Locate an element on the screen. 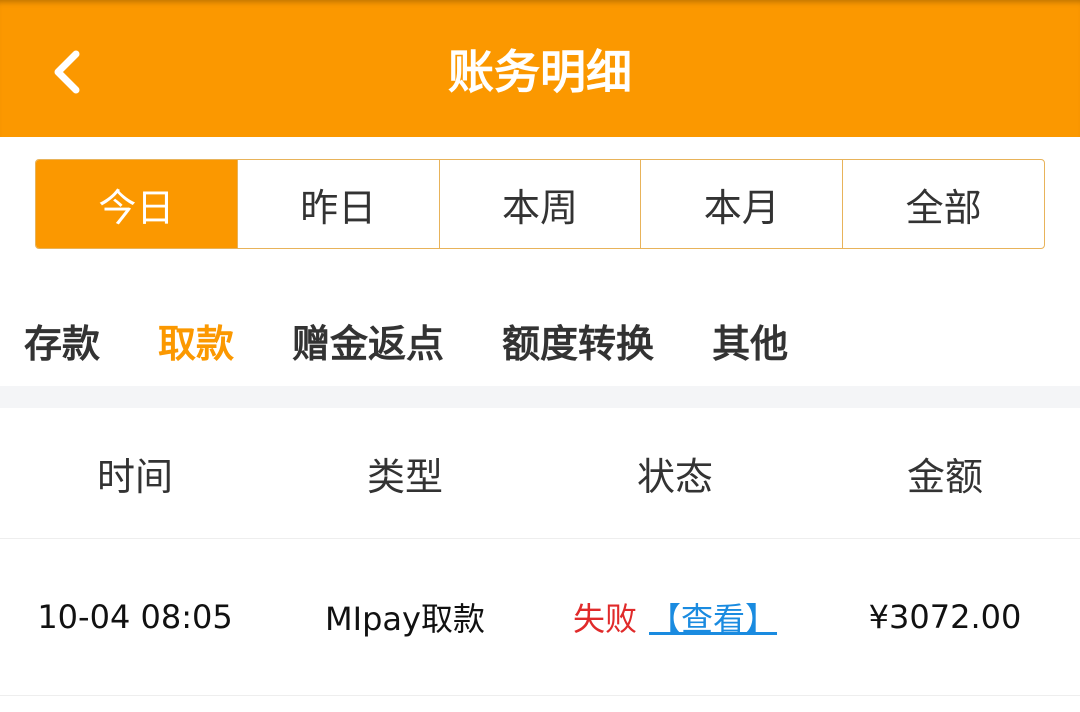 Image resolution: width=1080 pixels, height=712 pixels. page-title: 账务明细 is located at coordinates (540, 72).